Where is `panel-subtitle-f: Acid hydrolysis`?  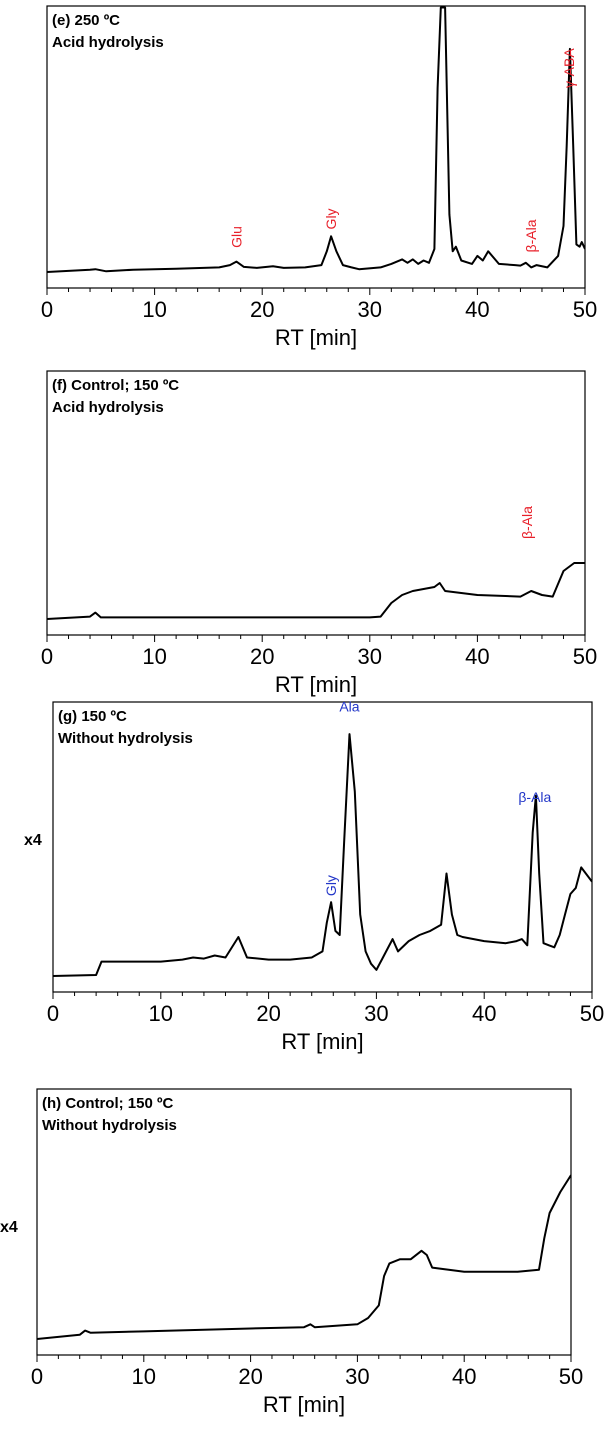 panel-subtitle-f: Acid hydrolysis is located at coordinates (108, 407).